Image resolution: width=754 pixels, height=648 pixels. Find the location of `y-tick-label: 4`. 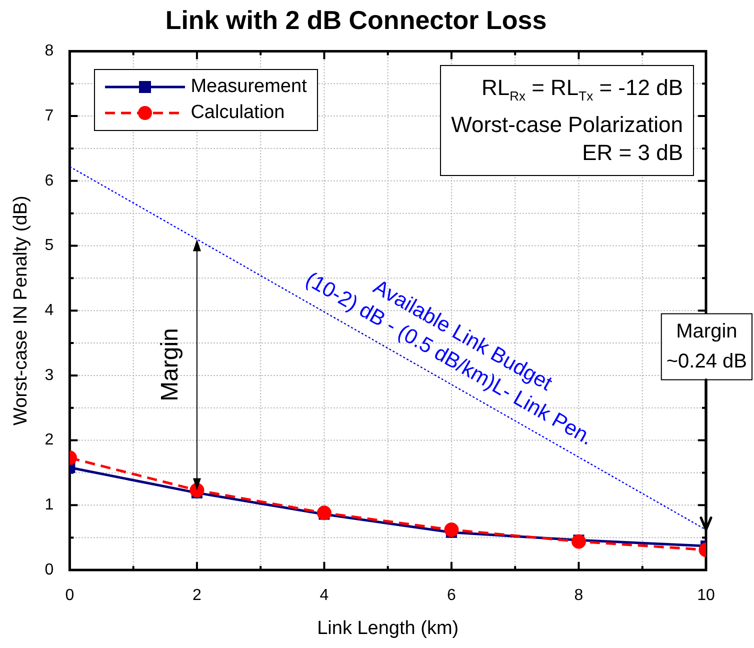

y-tick-label: 4 is located at coordinates (49, 311).